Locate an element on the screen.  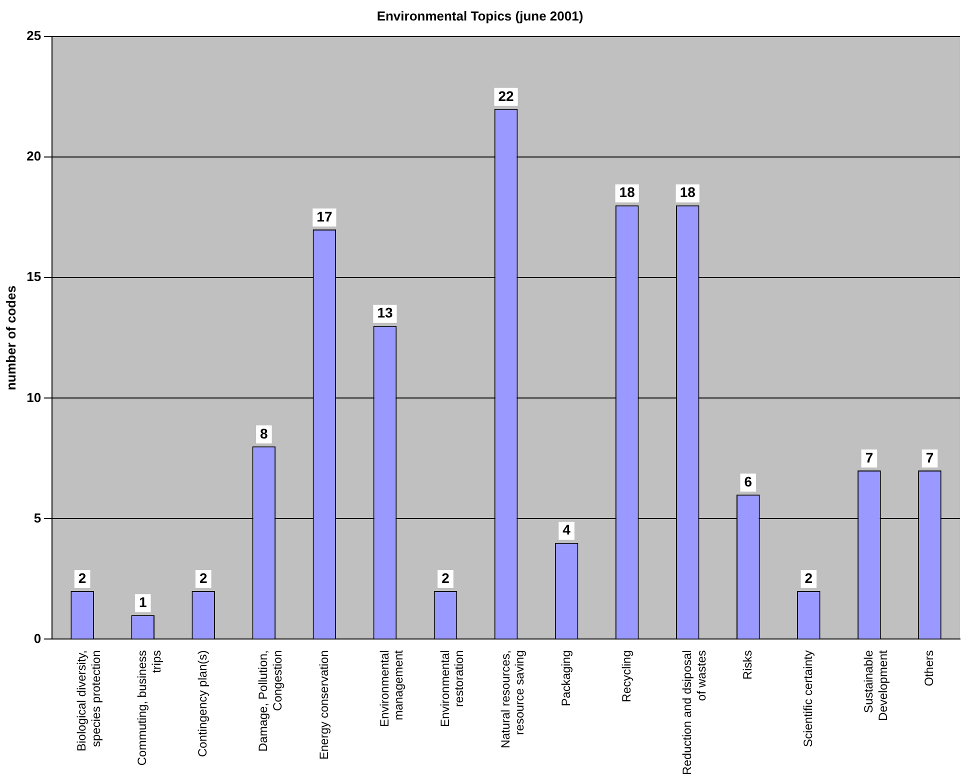
y-tick-label: 15 is located at coordinates (34, 276).